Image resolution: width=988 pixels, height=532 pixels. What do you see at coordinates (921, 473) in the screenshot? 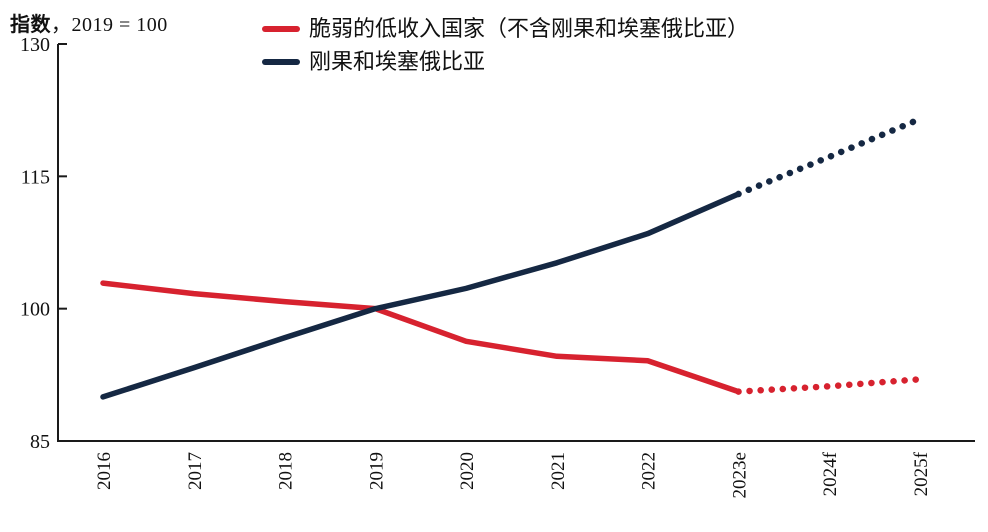
I see `x-axis-tick-label: 2025f` at bounding box center [921, 473].